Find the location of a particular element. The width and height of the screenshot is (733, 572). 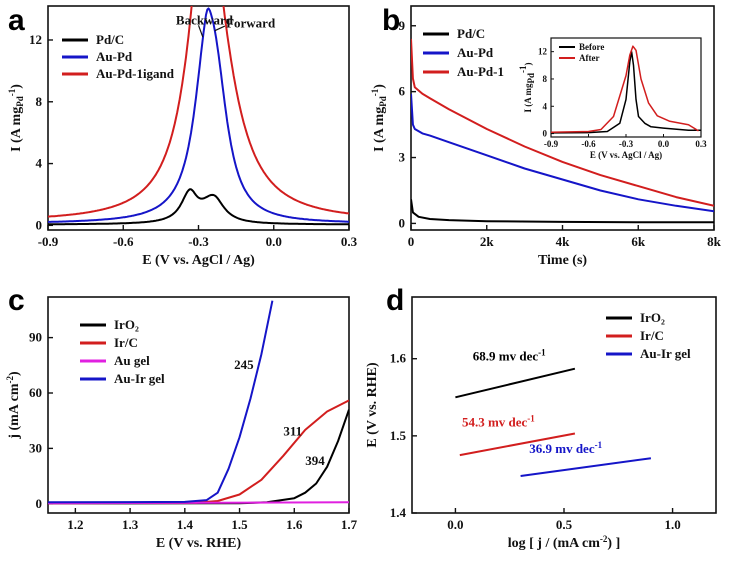

y-tick-label: 1.6 is located at coordinates (398, 358).